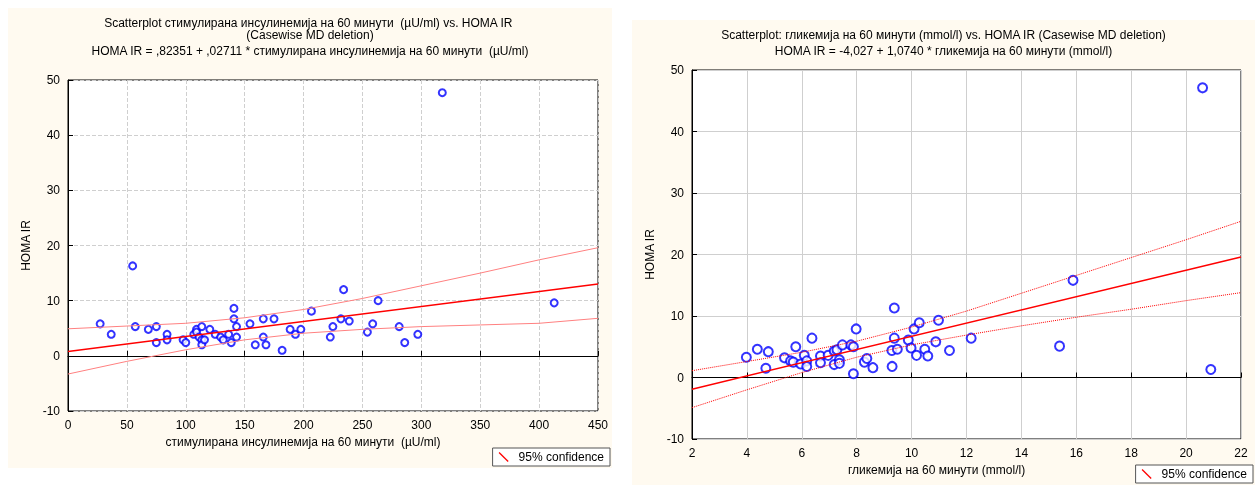 This screenshot has width=1255, height=487. Describe the element at coordinates (943, 51) in the screenshot. I see `chart-subtitle: HOMA IR = -4,027 + 1,0740 * гликемија на 60 минути (mmol/l)` at that location.